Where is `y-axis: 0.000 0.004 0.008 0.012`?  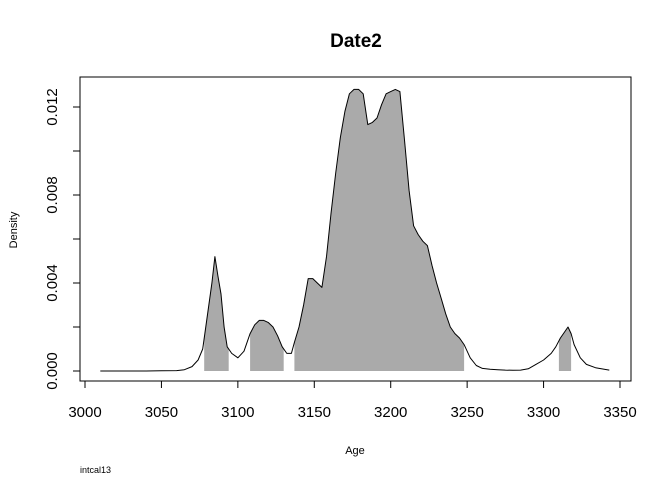 y-axis: 0.000 0.004 0.008 0.012 is located at coordinates (62, 239).